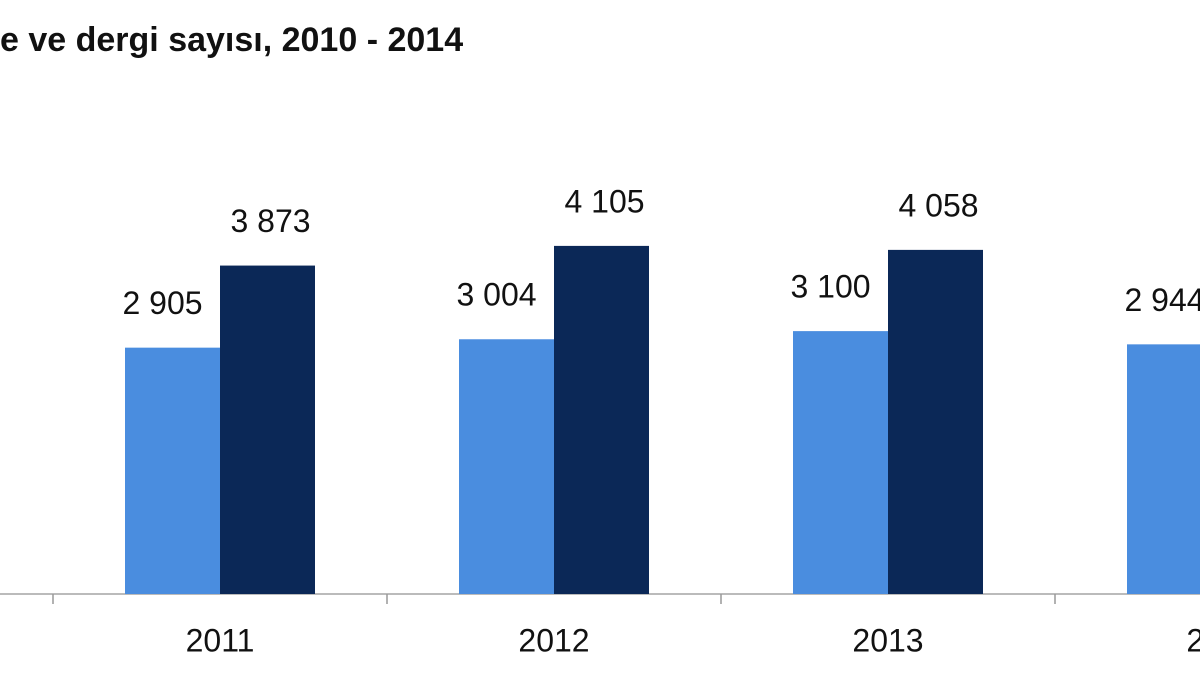  I want to click on chart-title: e ve dergi sayısı, 2010 - 2014, so click(231, 40).